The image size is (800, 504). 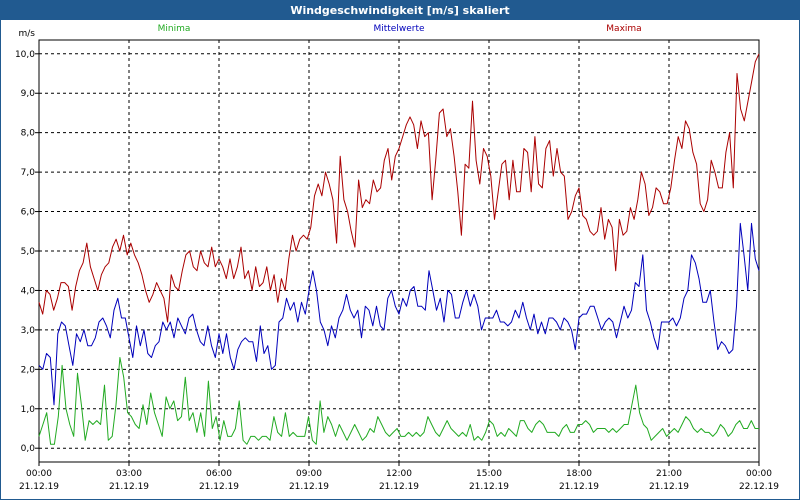 What do you see at coordinates (28, 134) in the screenshot?
I see `y-tick-label: 8,0` at bounding box center [28, 134].